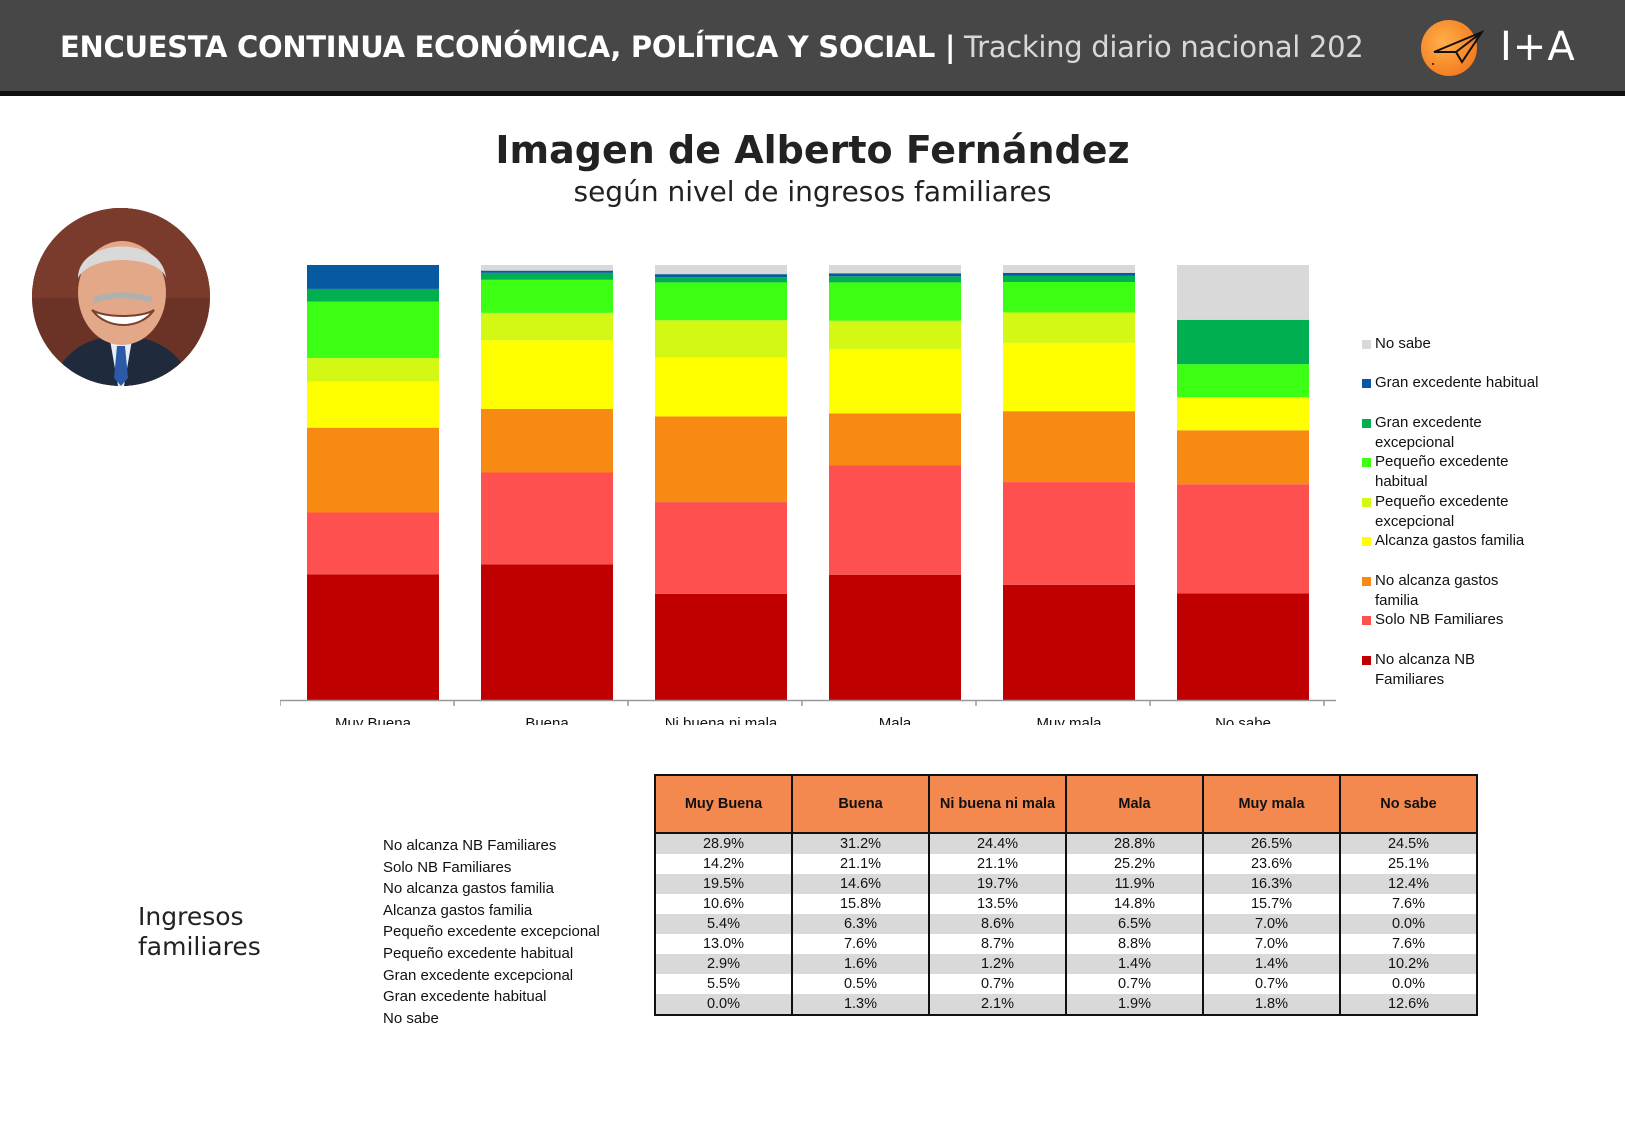 The width and height of the screenshot is (1625, 1125). I want to click on side-label: Ingresos familiares, so click(199, 931).